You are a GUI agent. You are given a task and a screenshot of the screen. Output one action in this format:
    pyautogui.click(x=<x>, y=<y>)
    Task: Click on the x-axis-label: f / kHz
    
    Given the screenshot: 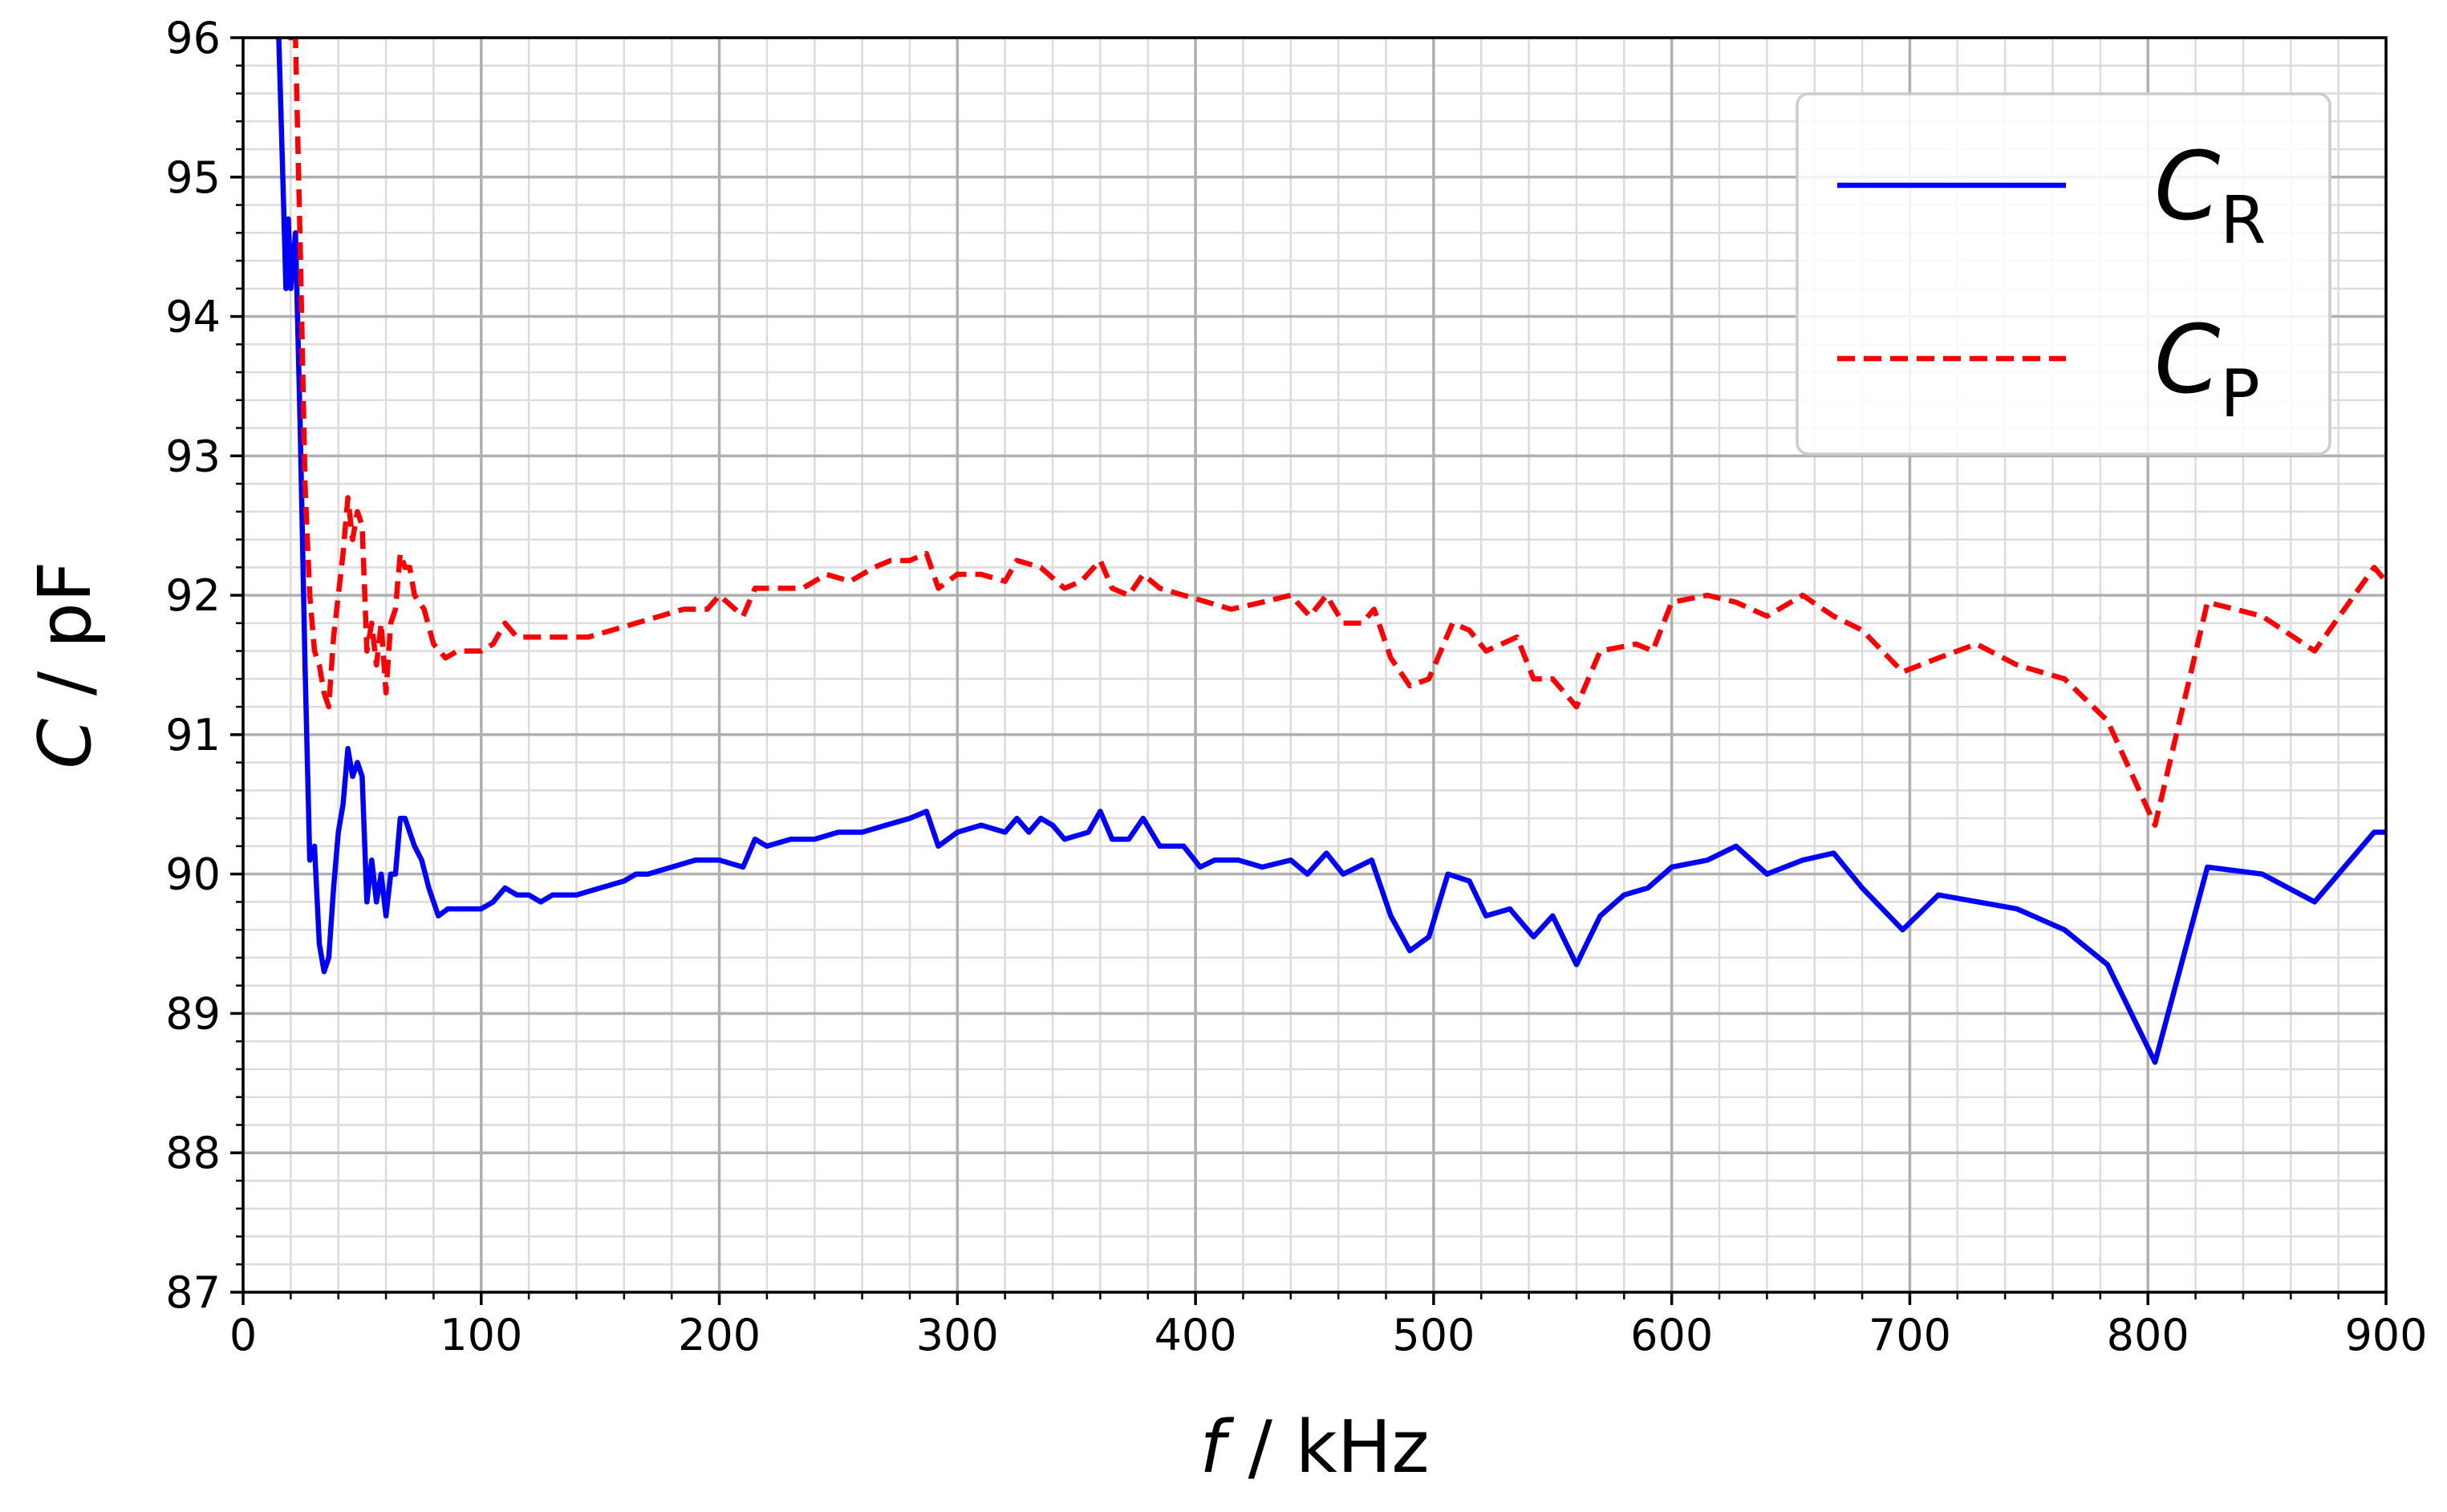 What is the action you would take?
    pyautogui.click(x=1314, y=1447)
    